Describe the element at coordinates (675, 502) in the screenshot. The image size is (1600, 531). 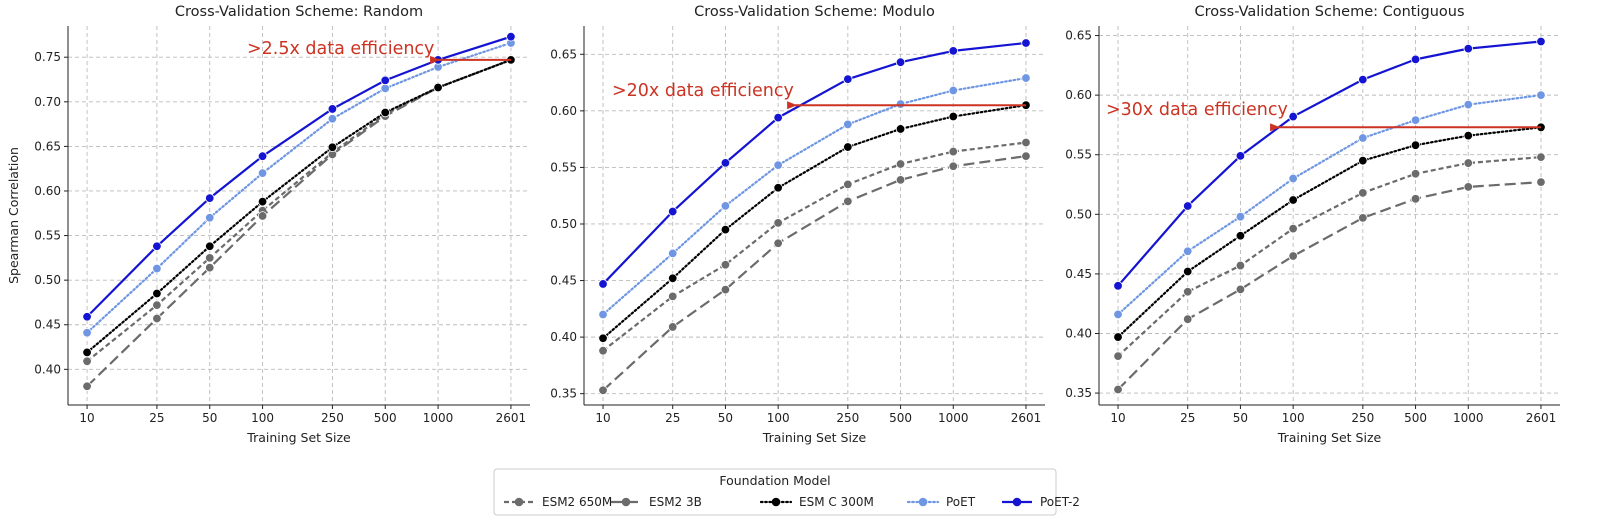
I see `legend-label-esm2-3b: ESM2 3B` at that location.